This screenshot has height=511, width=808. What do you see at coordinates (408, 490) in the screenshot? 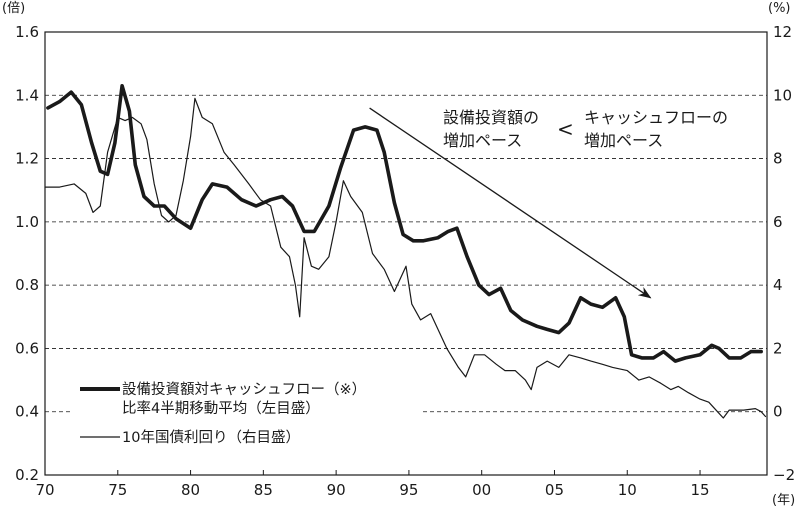
I see `x-tick-label: 95` at bounding box center [408, 490].